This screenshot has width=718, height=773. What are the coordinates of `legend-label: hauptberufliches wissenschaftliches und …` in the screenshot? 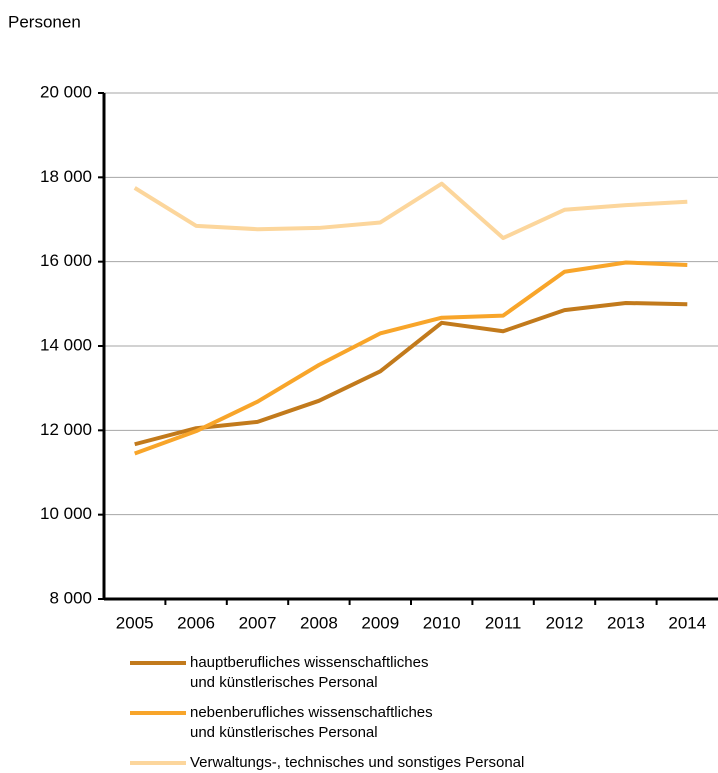 It's located at (309, 672).